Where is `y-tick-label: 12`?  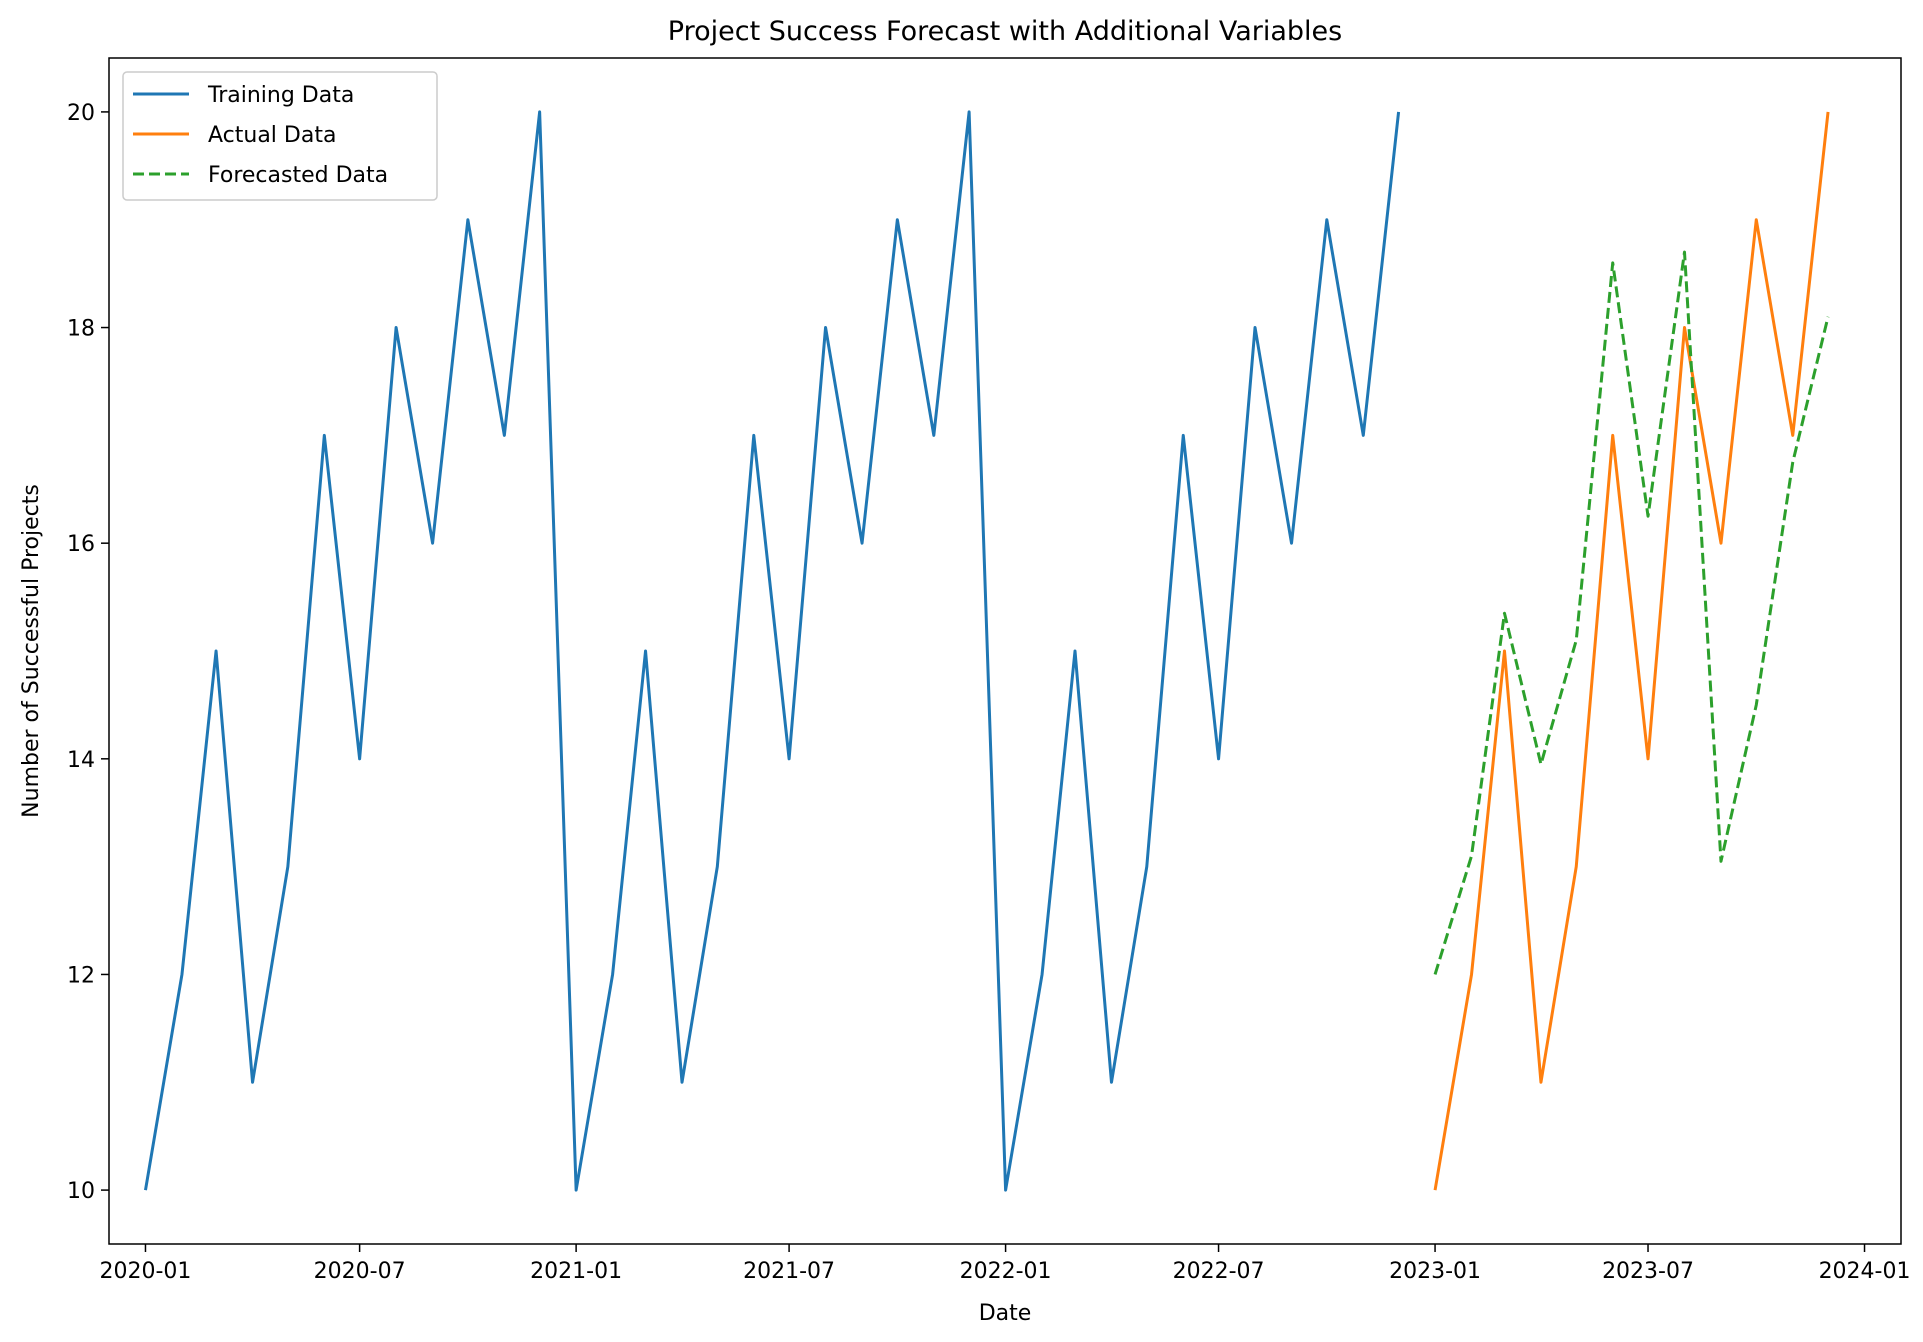 y-tick-label: 12 is located at coordinates (81, 975).